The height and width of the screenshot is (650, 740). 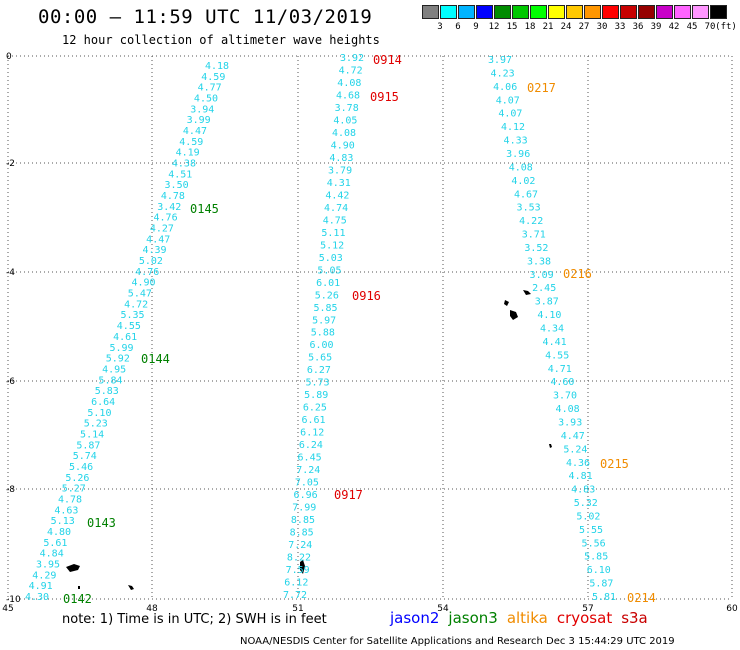 I want to click on wave-height-value: 5.74, so click(x=85, y=456).